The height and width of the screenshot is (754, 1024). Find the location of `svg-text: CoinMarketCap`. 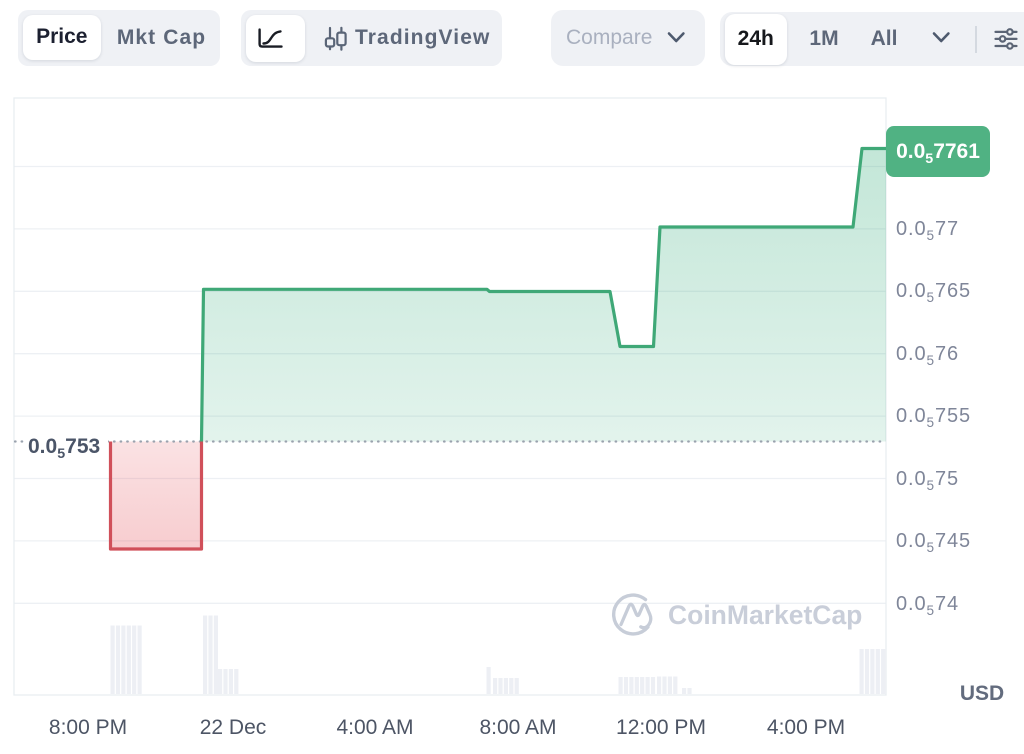

svg-text: CoinMarketCap is located at coordinates (765, 615).